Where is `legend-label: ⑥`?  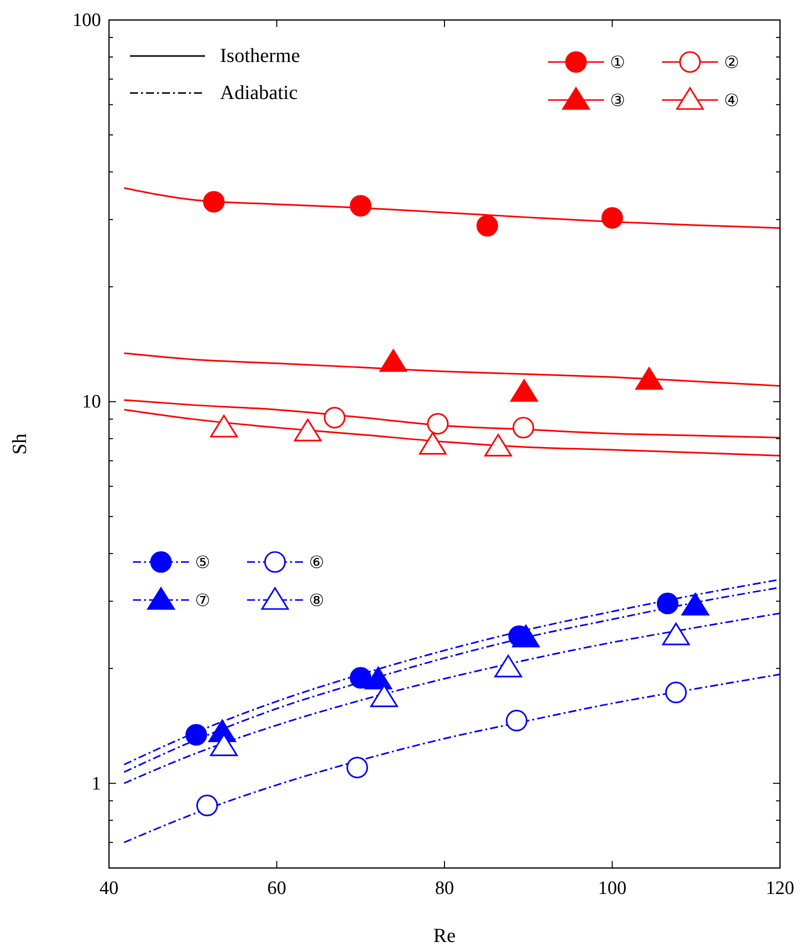 legend-label: ⑥ is located at coordinates (316, 563).